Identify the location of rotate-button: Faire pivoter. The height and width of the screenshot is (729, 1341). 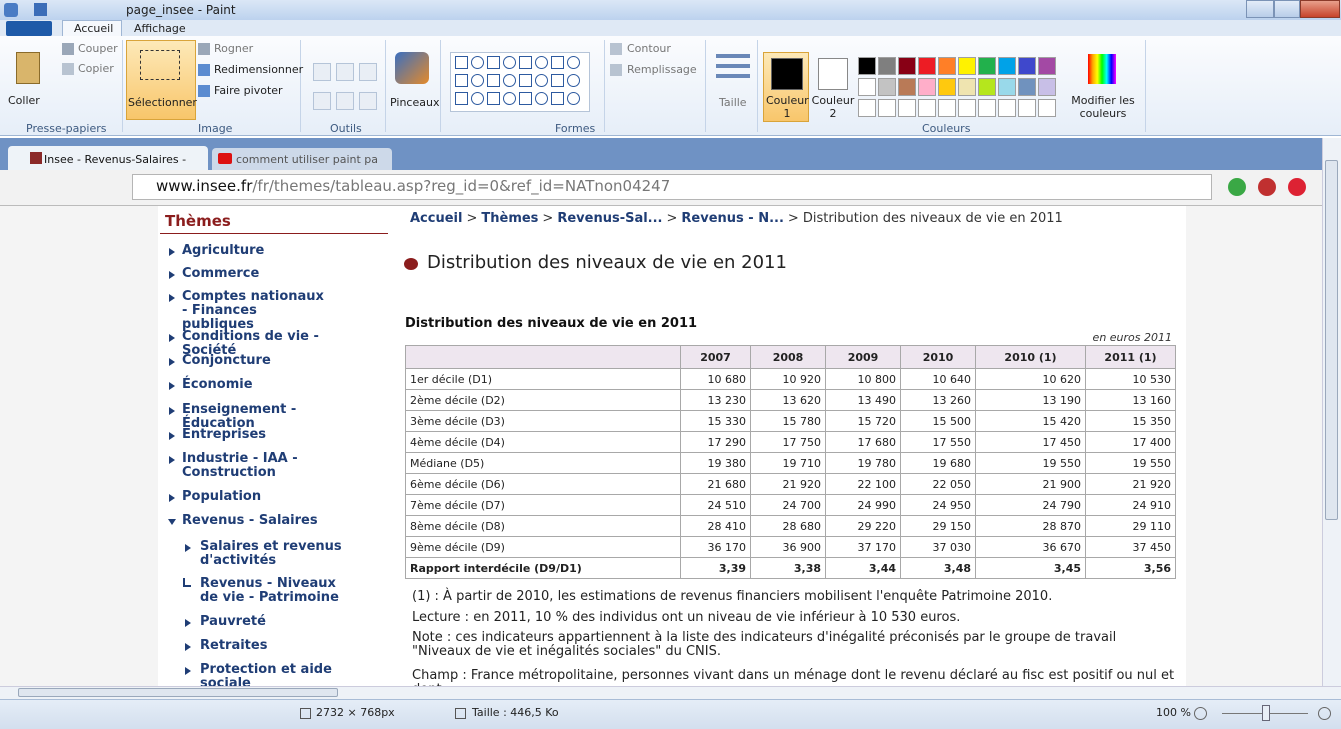
(248, 90).